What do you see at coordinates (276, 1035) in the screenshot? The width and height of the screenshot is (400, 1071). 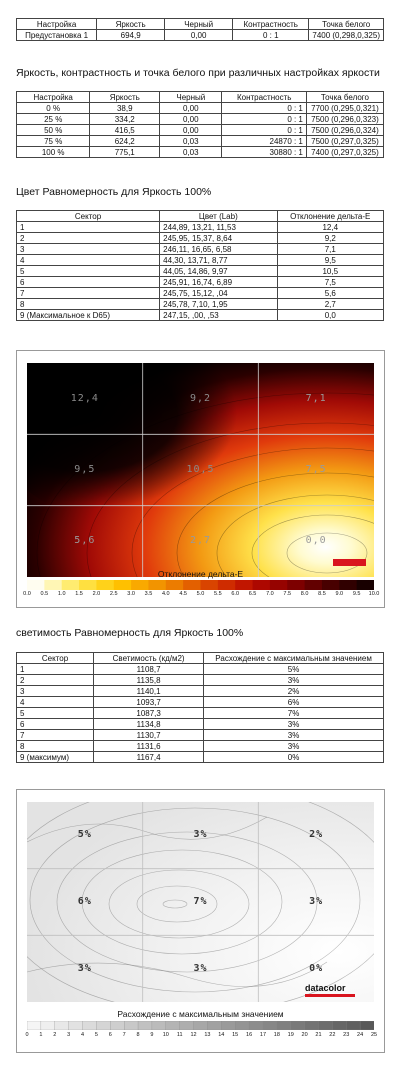 I see `scale-tick-label: 18` at bounding box center [276, 1035].